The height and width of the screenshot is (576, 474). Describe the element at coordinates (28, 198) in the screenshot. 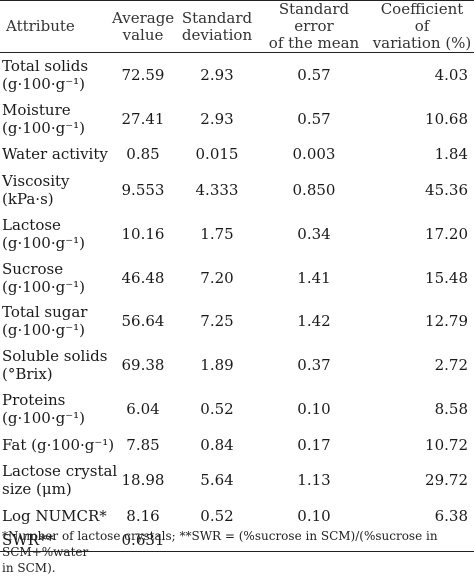

I see `attribute-unit: (kPa·s)` at that location.